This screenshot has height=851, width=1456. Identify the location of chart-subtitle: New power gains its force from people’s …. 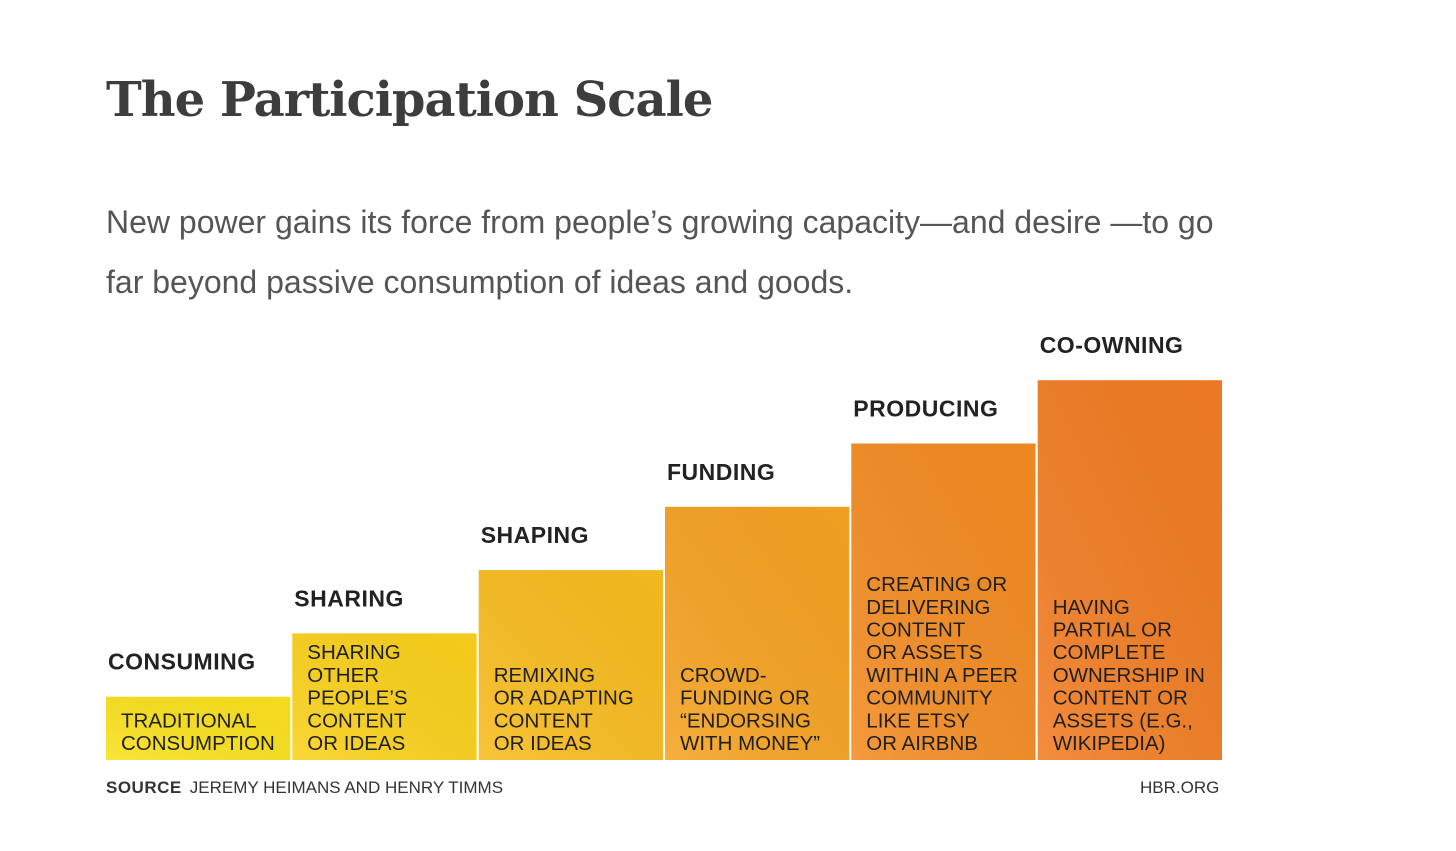
(660, 252).